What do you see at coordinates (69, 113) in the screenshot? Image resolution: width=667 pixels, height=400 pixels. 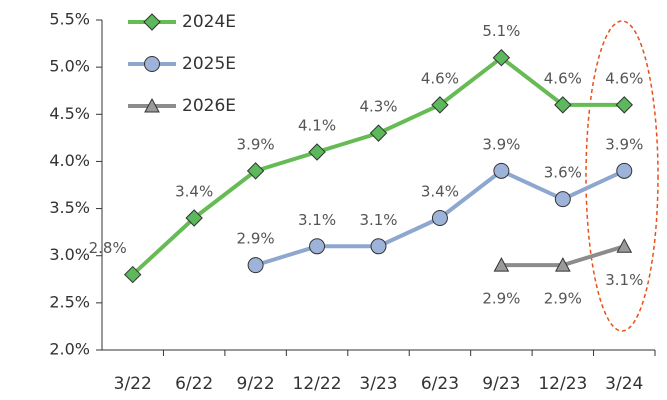 I see `y-tick-label: 4.5%` at bounding box center [69, 113].